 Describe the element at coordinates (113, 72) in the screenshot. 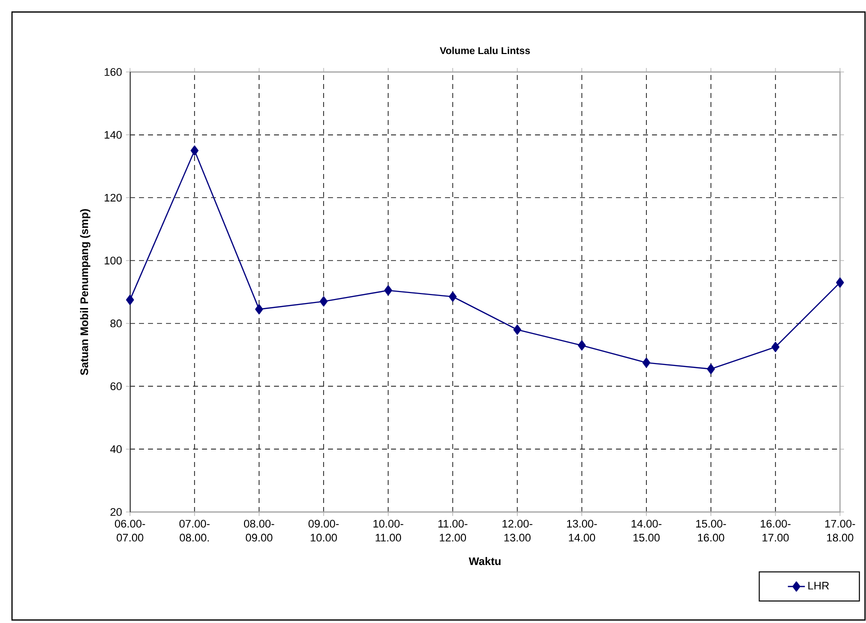

I see `y-tick-label: 160` at that location.